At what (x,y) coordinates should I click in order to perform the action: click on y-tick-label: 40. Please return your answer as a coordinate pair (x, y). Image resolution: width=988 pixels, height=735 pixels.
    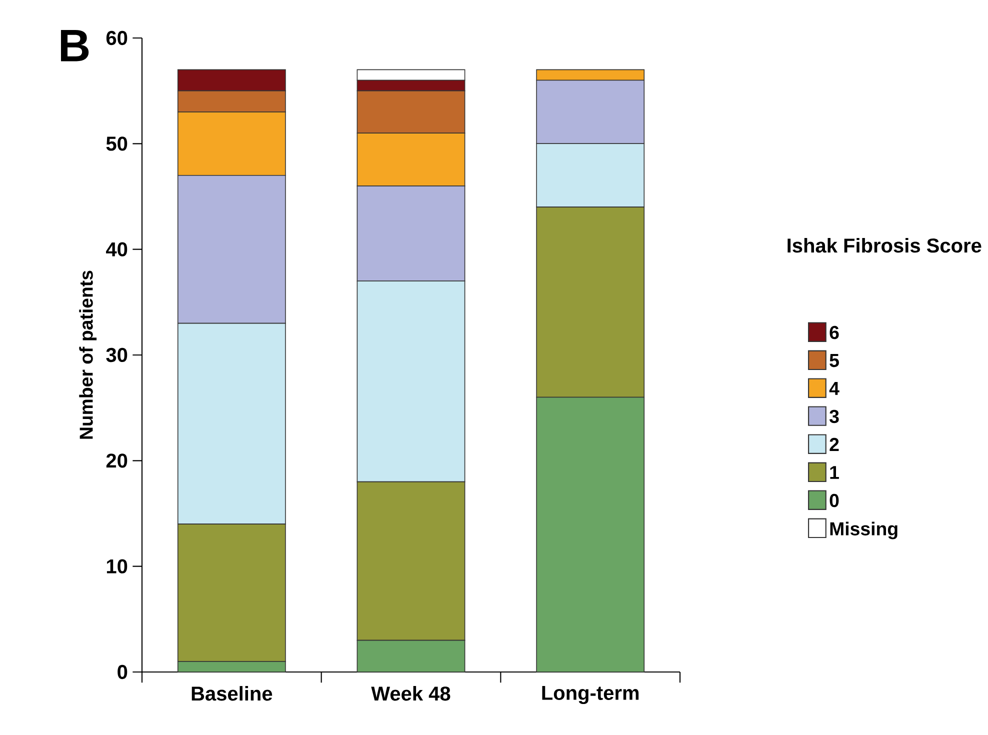
    Looking at the image, I should click on (117, 249).